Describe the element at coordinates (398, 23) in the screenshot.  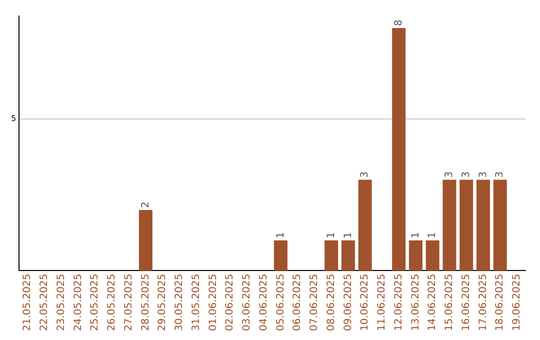
I see `data-label: 8` at that location.